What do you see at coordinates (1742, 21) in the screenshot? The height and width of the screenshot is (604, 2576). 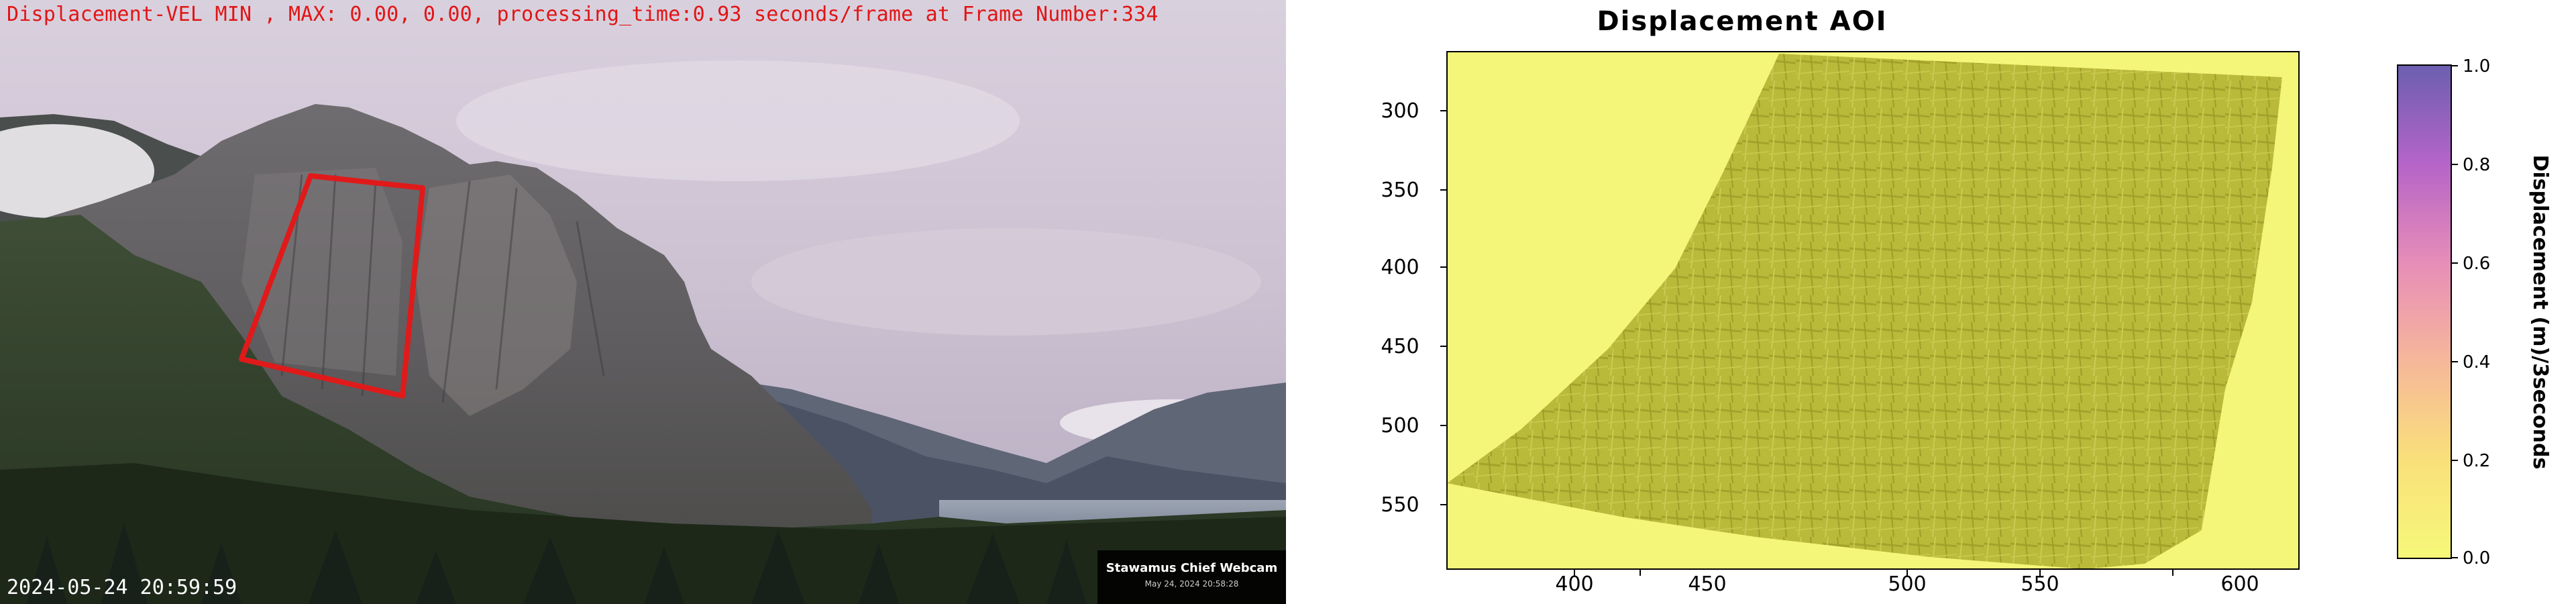 I see `plot-title: Displacement AOI` at bounding box center [1742, 21].